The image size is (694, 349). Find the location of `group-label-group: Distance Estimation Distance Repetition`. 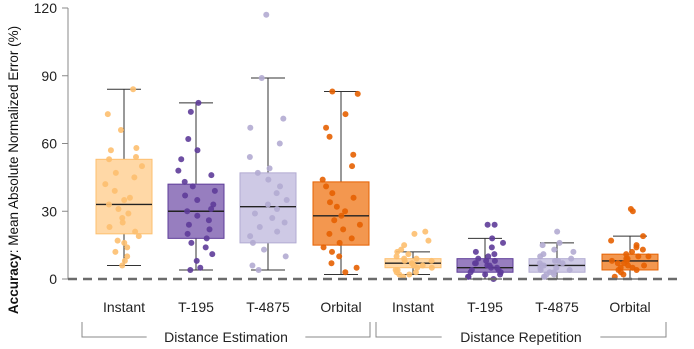

group-label-group: Distance Estimation Distance Repetition is located at coordinates (374, 333).